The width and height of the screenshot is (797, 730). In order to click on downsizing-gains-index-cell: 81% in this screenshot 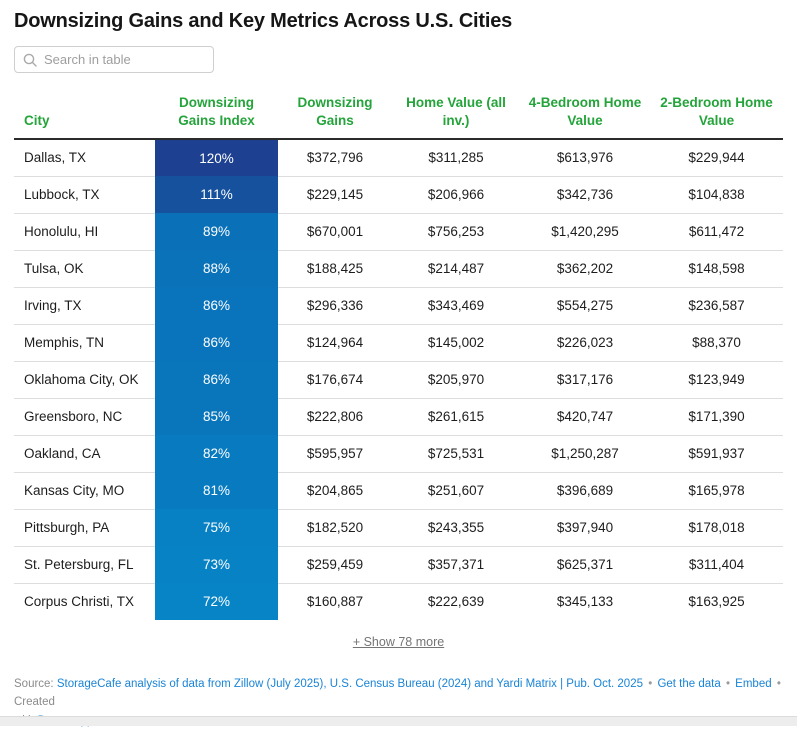, I will do `click(216, 491)`.